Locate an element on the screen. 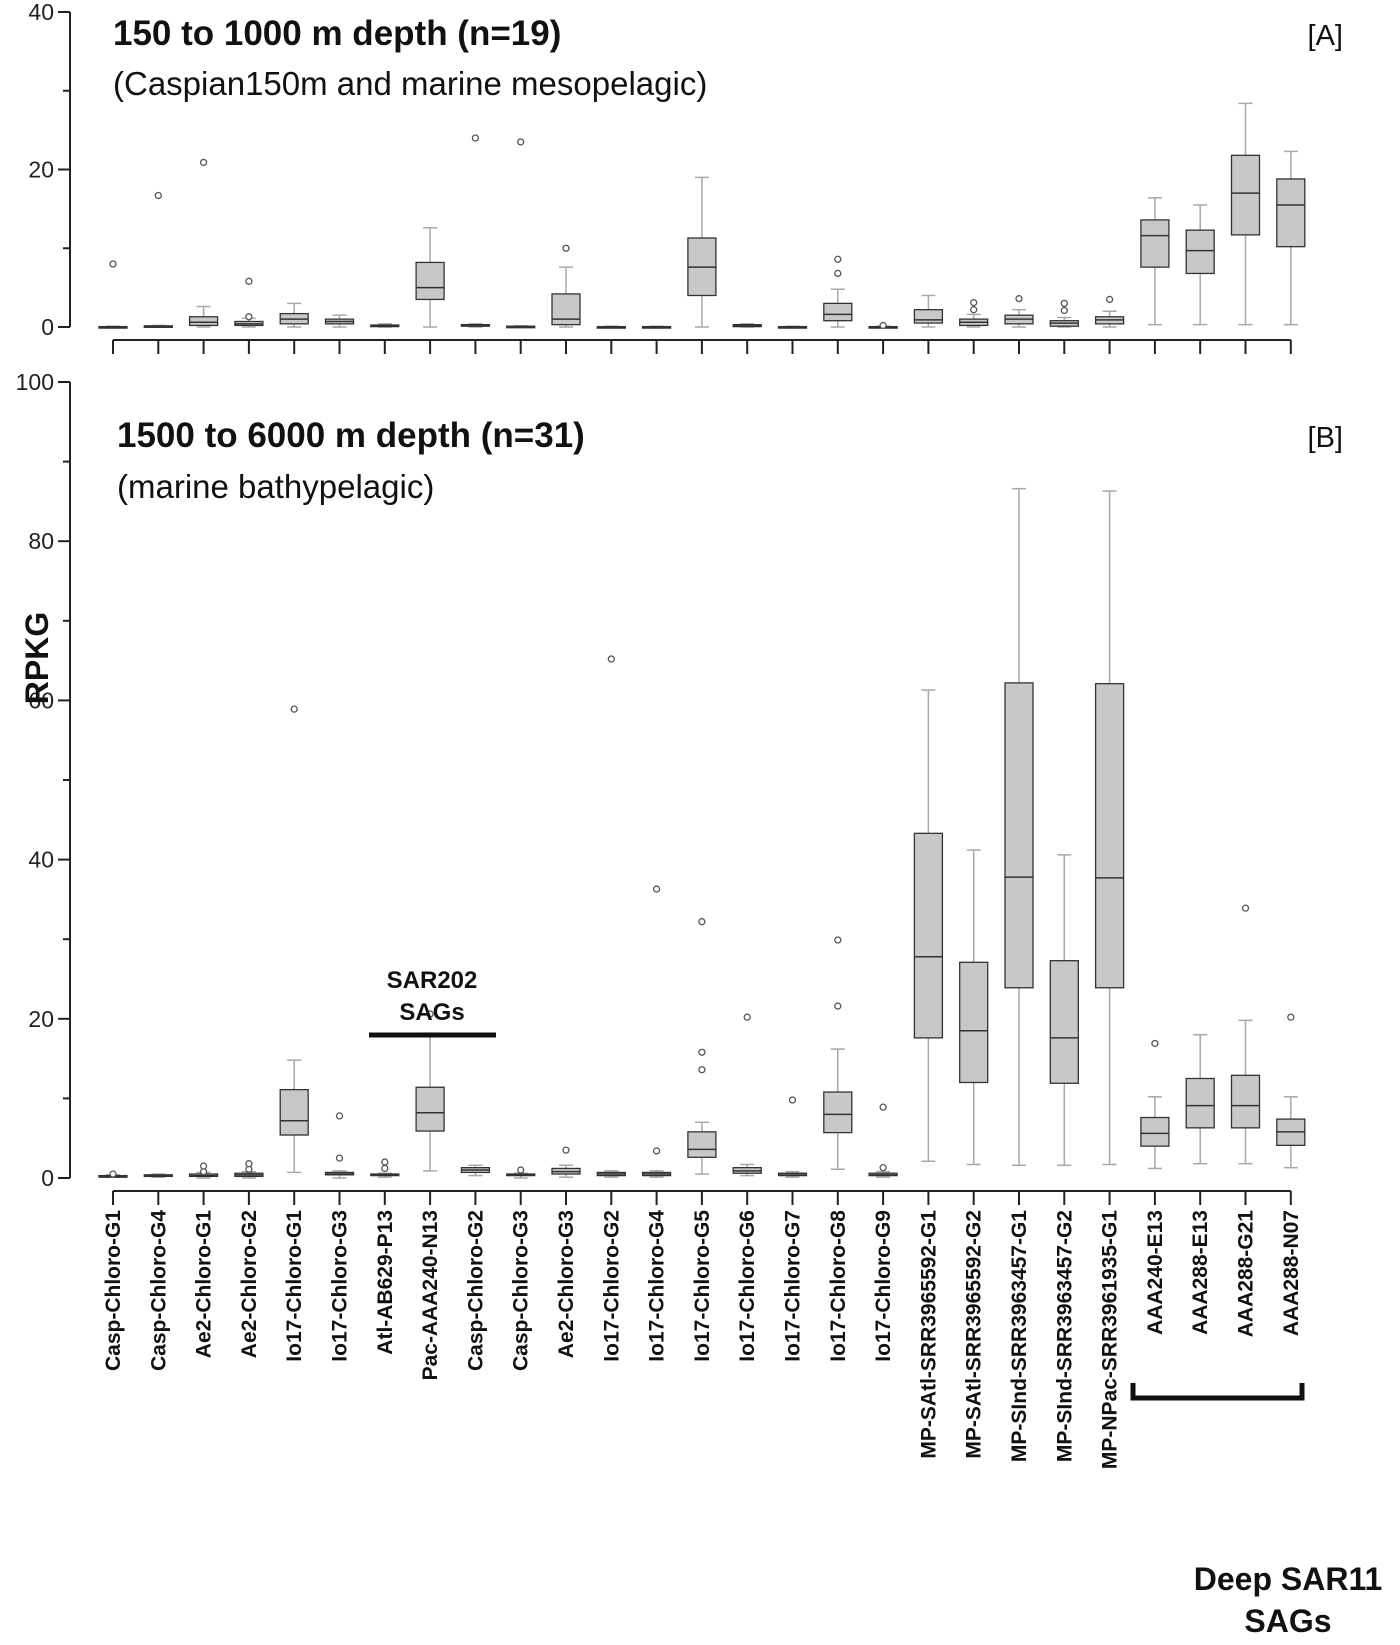  y-tick-label: 100 is located at coordinates (35, 382).